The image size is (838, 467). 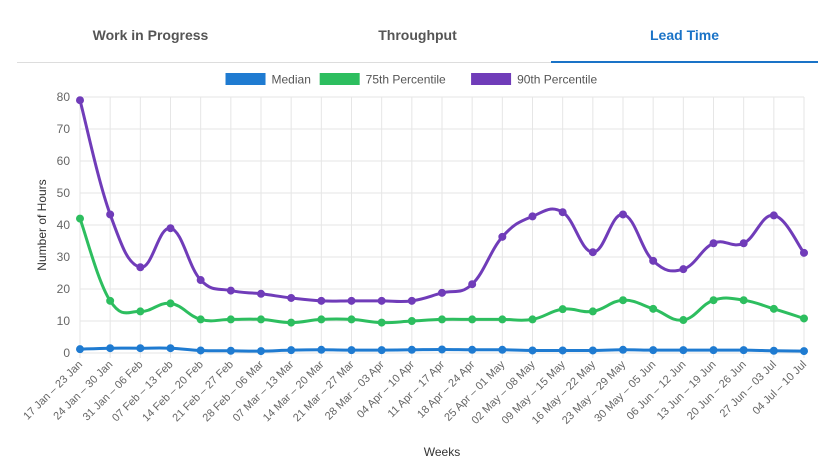 I want to click on chart-legend: Median 75th Percentile 90th Percentile, so click(x=411, y=80).